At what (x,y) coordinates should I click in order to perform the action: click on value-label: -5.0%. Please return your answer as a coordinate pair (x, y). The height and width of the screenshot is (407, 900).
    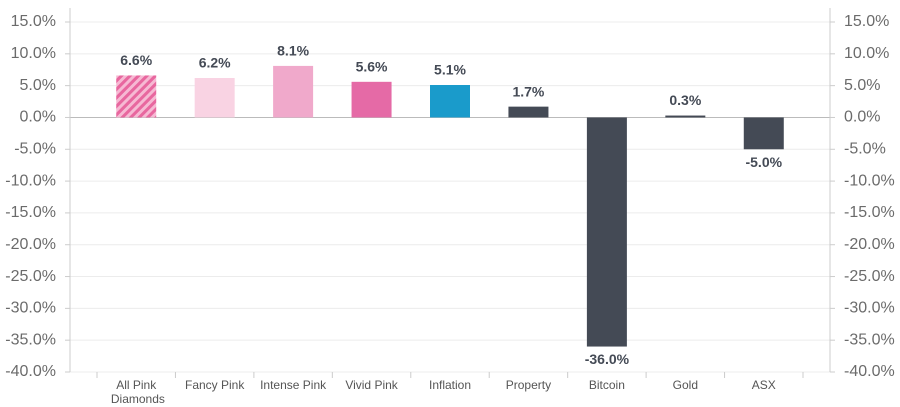
    Looking at the image, I should click on (763, 162).